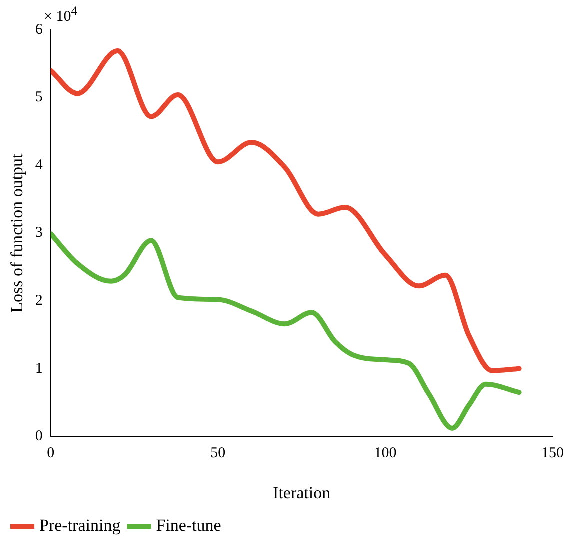 This screenshot has height=545, width=567. What do you see at coordinates (39, 368) in the screenshot?
I see `y-tick-label: 1` at bounding box center [39, 368].